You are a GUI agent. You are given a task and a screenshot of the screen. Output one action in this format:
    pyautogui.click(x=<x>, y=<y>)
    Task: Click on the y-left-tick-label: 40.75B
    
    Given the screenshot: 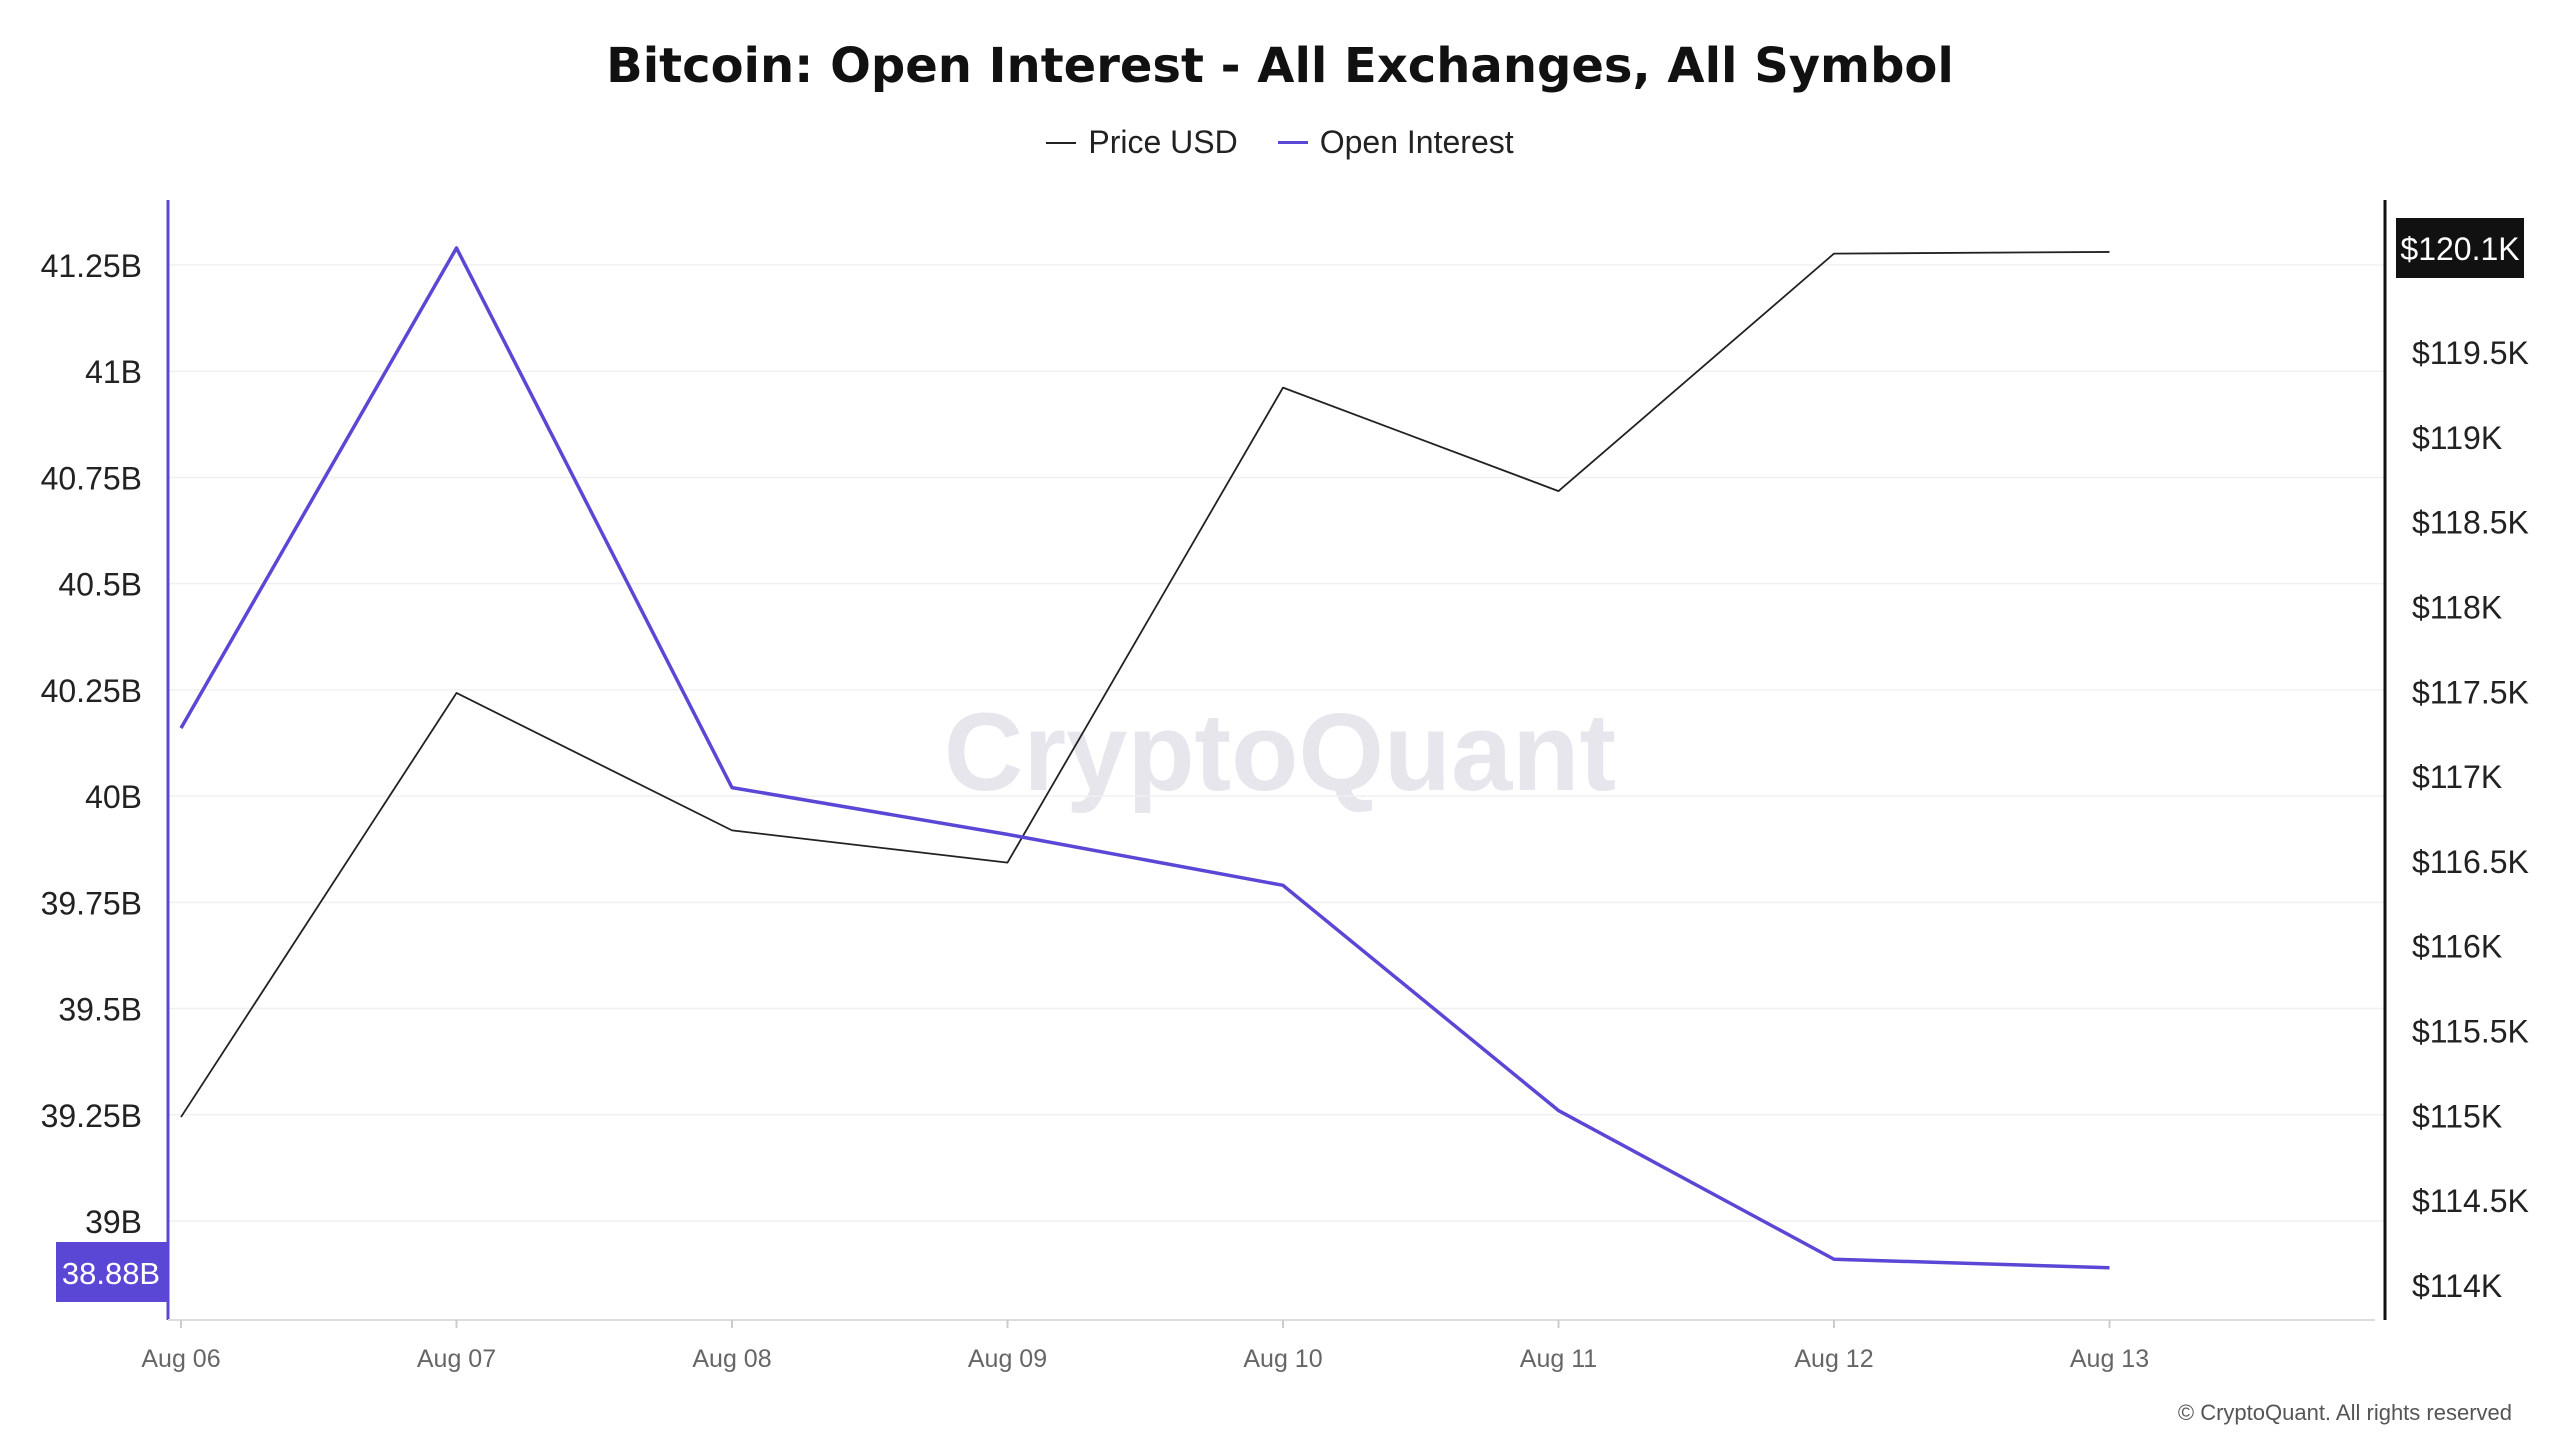 What is the action you would take?
    pyautogui.click(x=91, y=478)
    